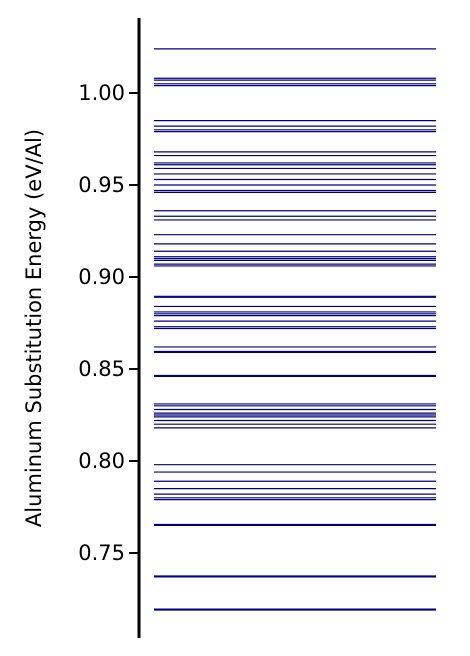 This screenshot has height=656, width=470. I want to click on y-tick-label: 0.85, so click(101, 369).